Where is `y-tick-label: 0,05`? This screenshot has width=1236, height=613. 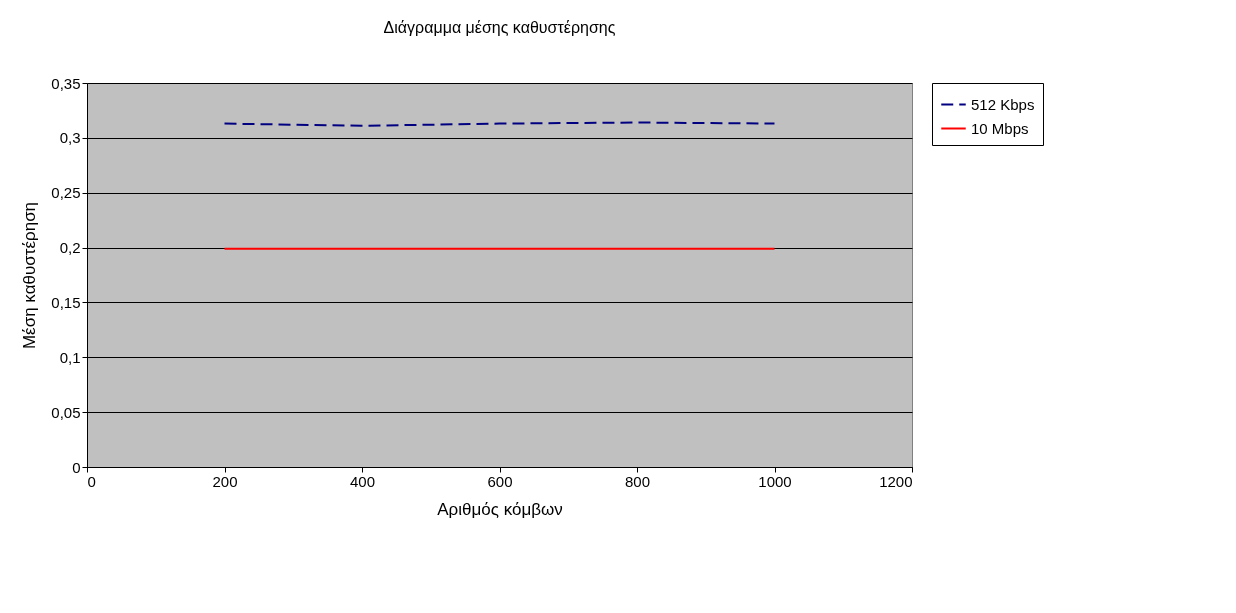 y-tick-label: 0,05 is located at coordinates (66, 412).